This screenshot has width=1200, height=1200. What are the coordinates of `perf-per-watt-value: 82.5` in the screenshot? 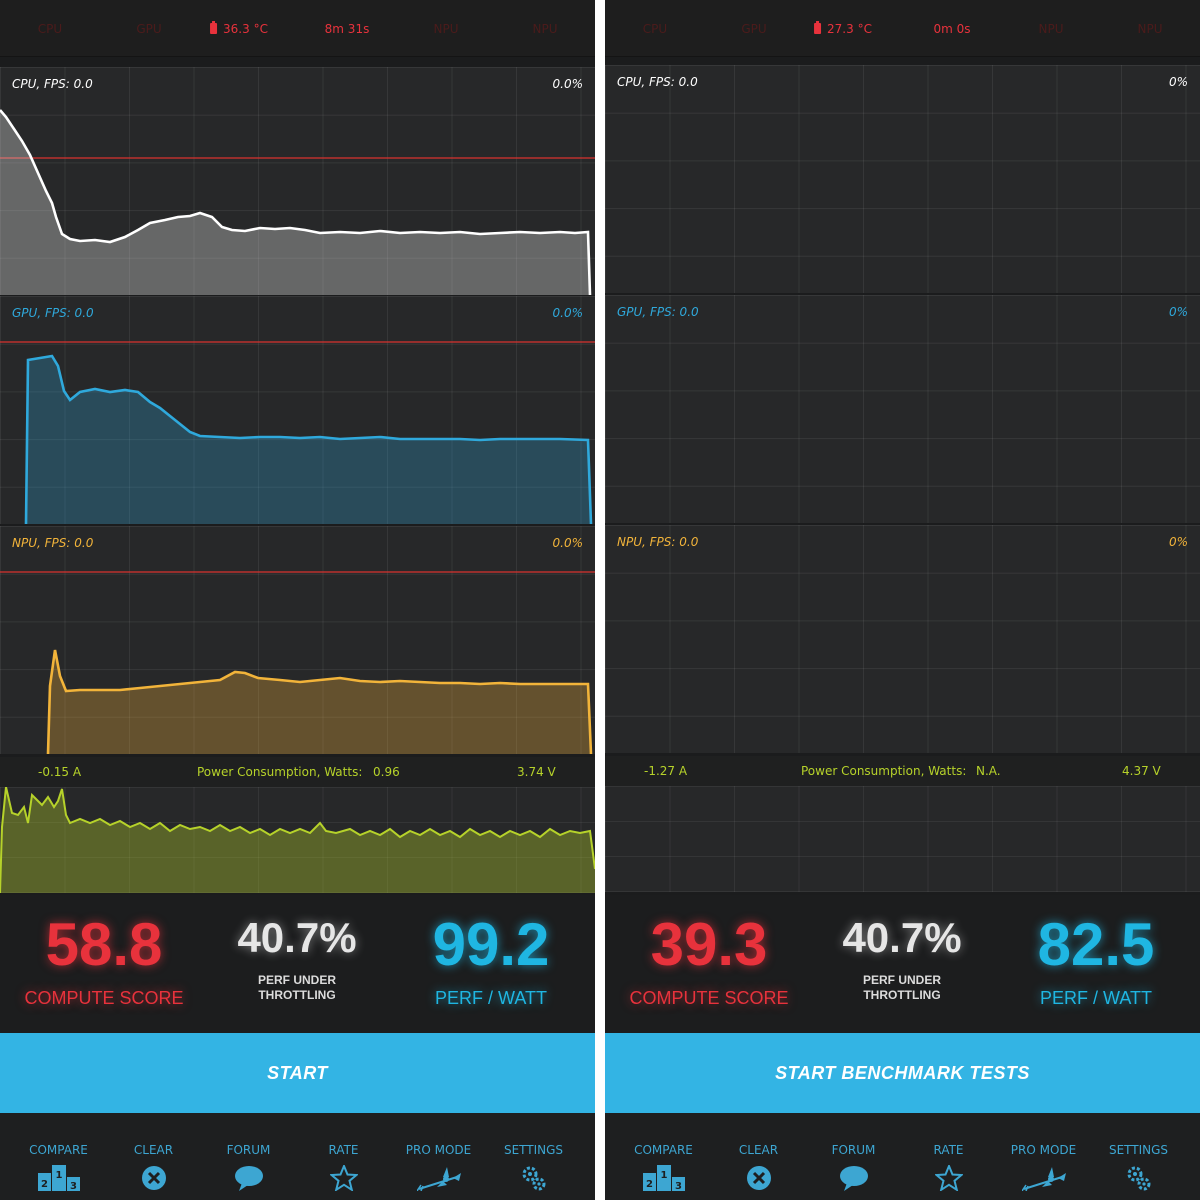 It's located at (1096, 944).